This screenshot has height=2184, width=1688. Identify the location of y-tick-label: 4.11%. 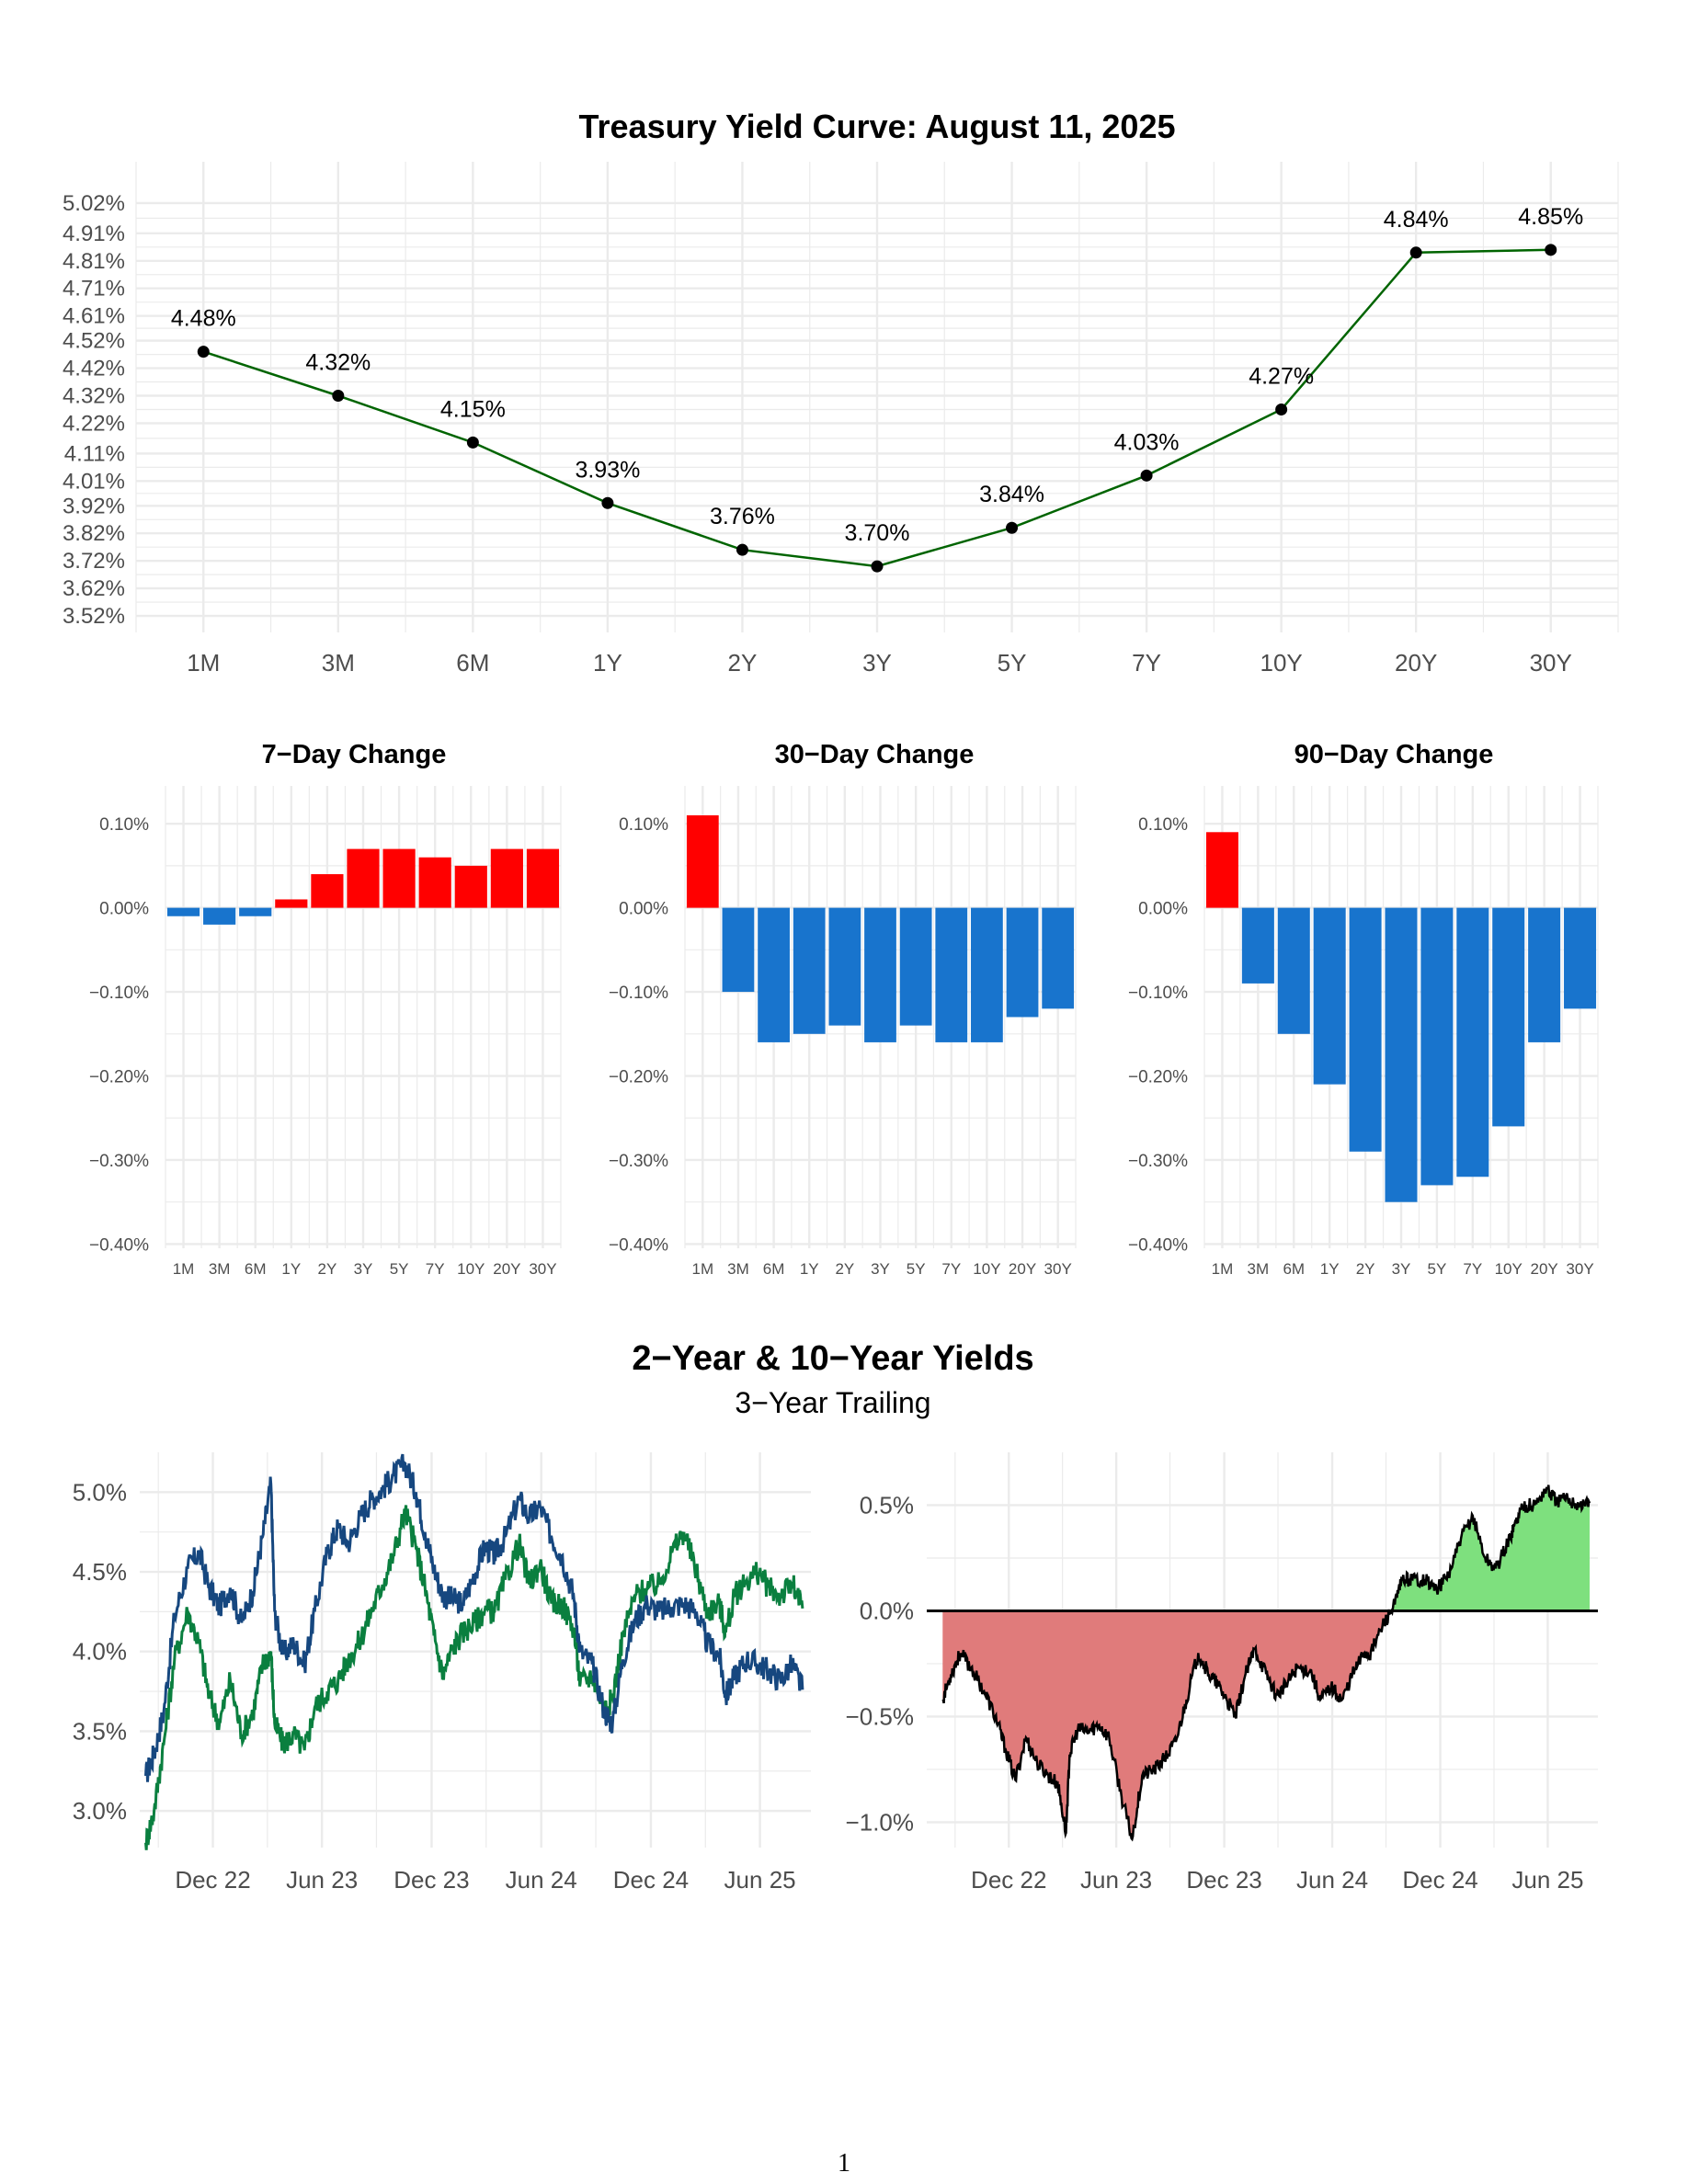
(94, 453).